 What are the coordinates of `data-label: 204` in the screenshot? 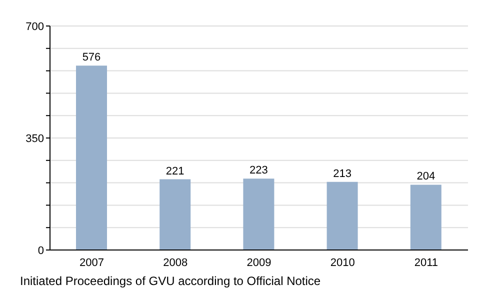 It's located at (426, 176).